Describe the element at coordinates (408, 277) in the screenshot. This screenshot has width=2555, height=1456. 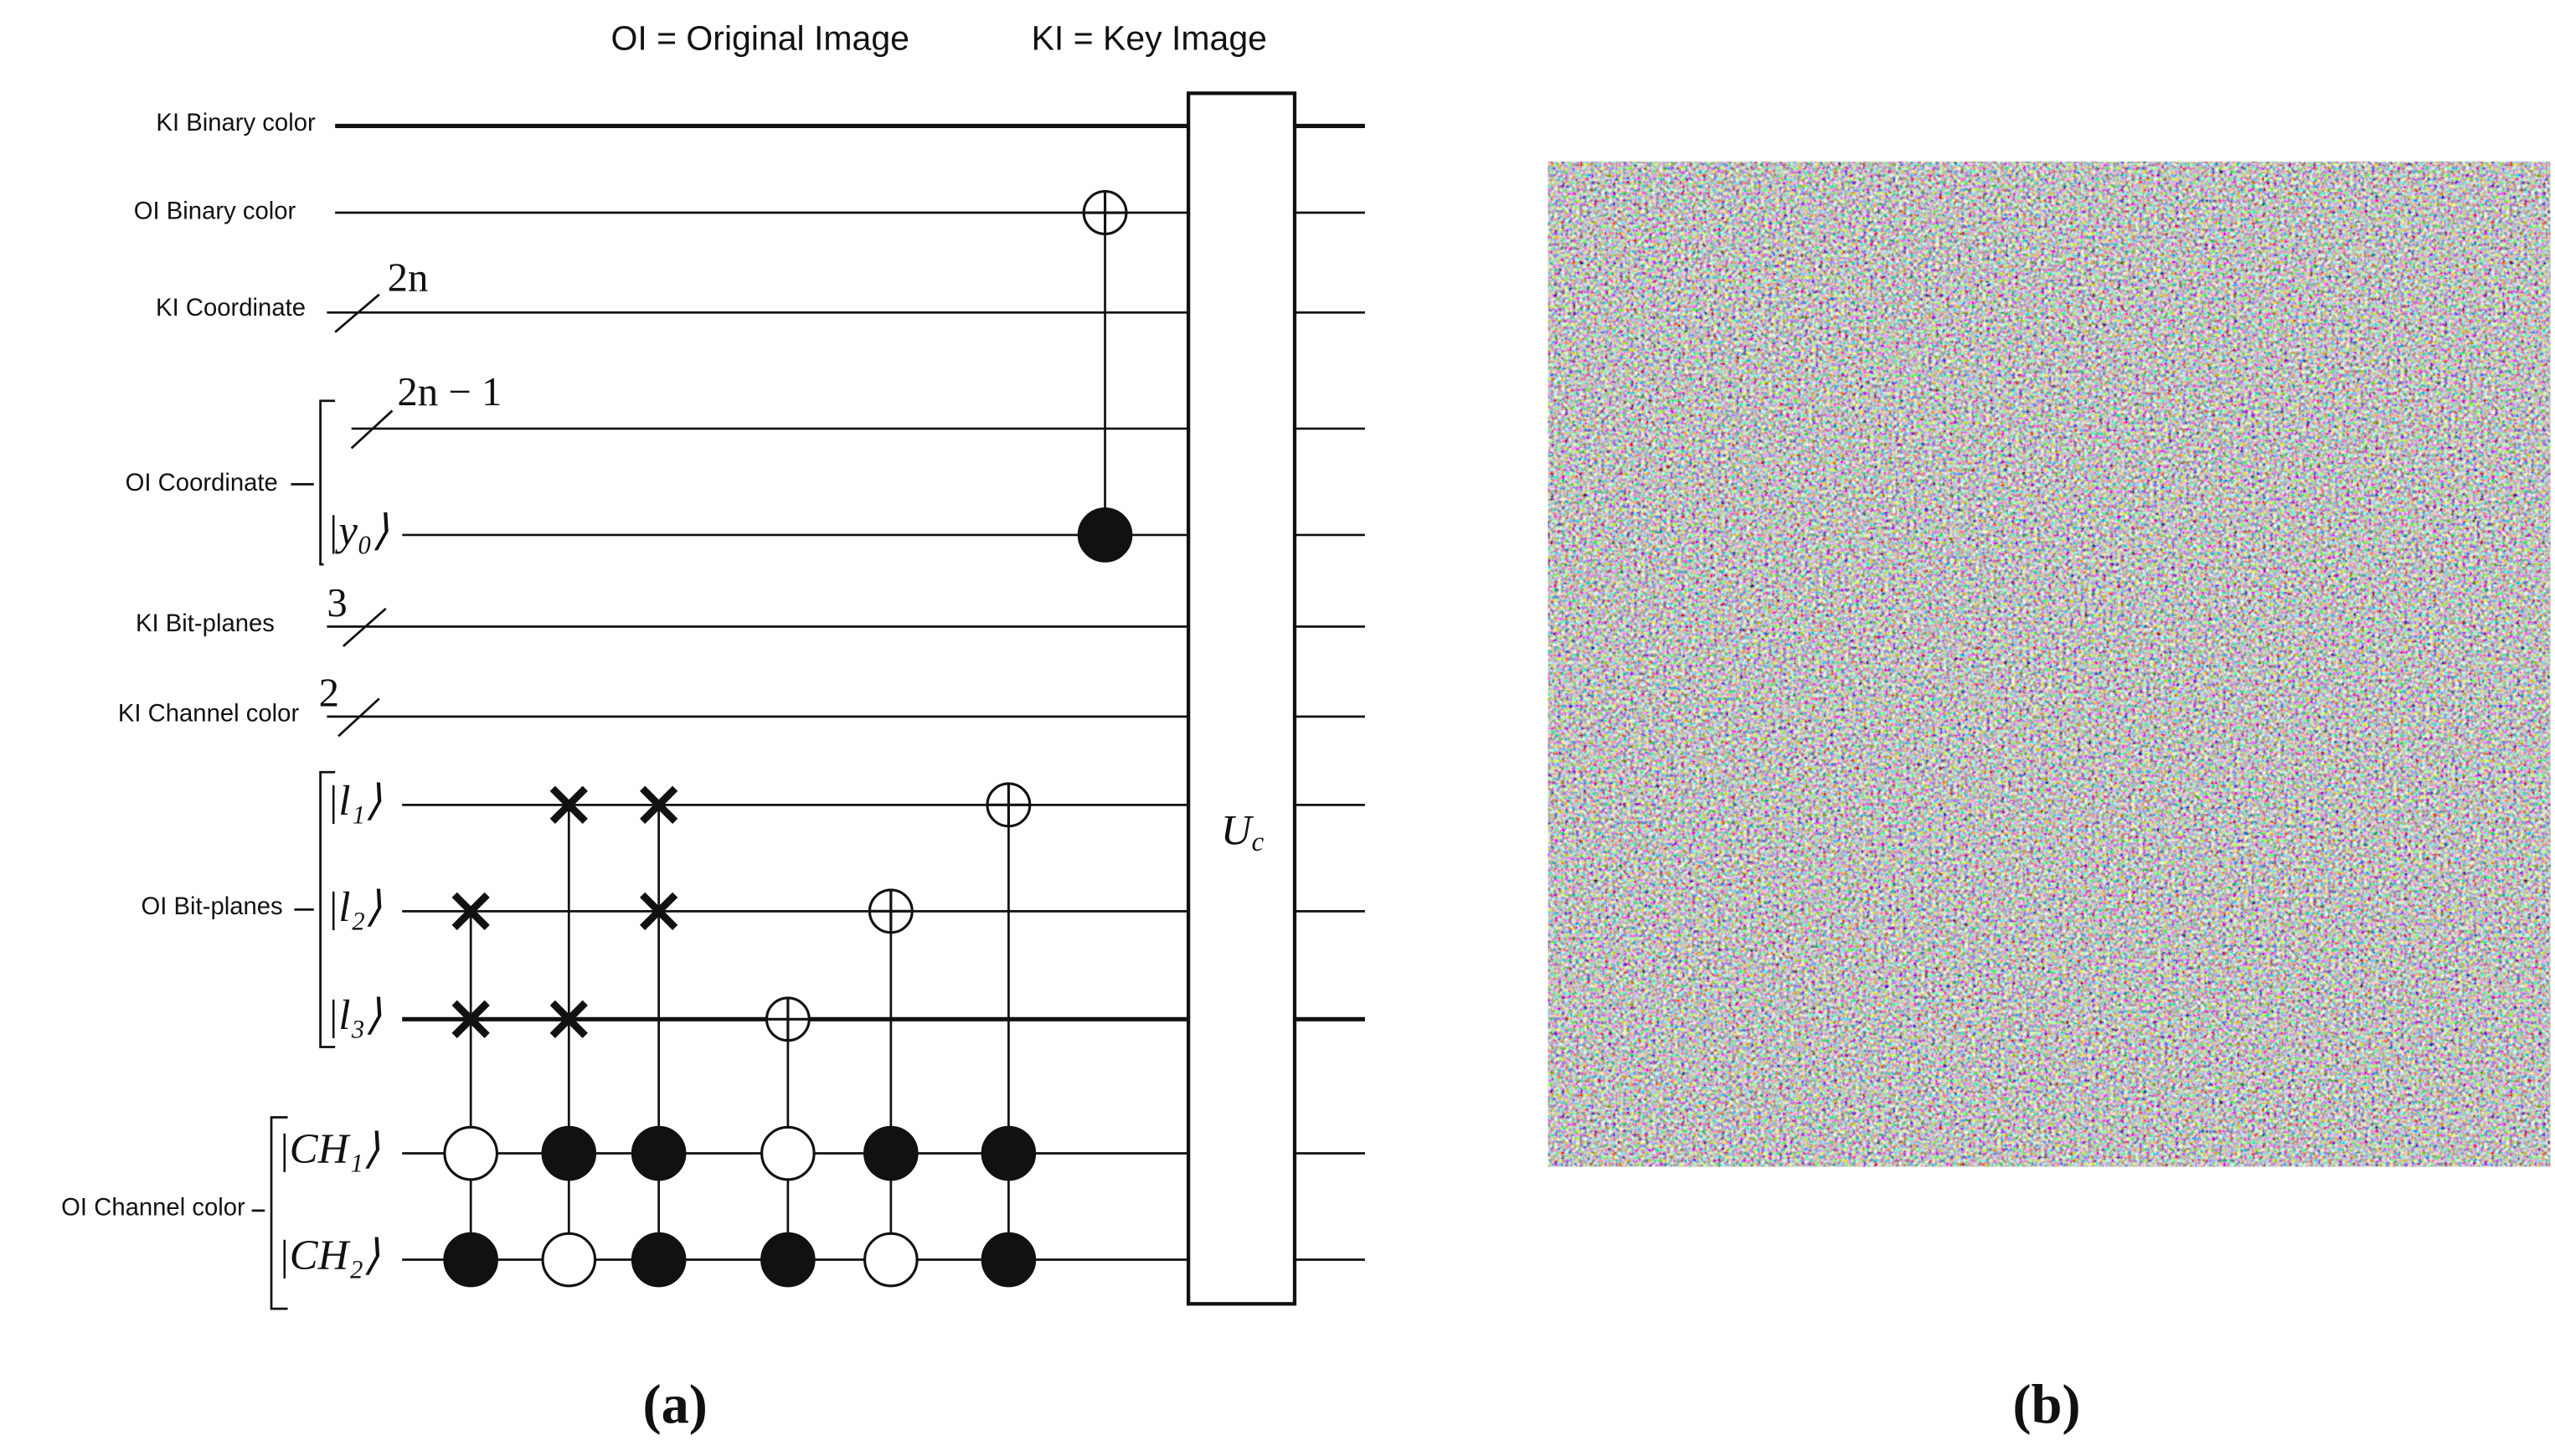
I see `bus-width: 2n` at that location.